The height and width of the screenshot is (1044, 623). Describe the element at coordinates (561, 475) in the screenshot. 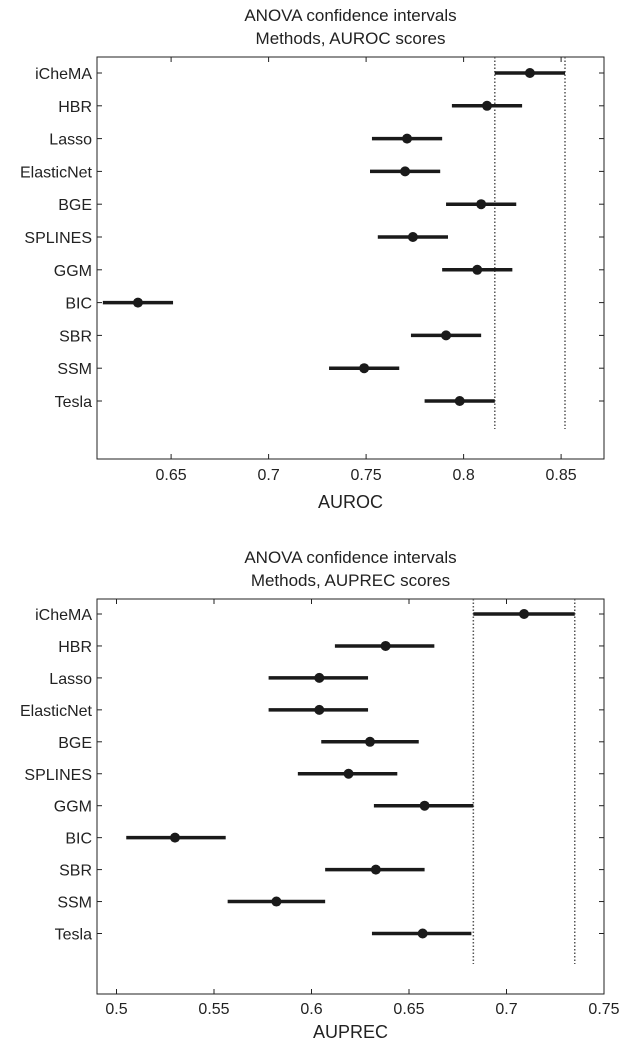

I see `x-tick-label: 0.85` at that location.